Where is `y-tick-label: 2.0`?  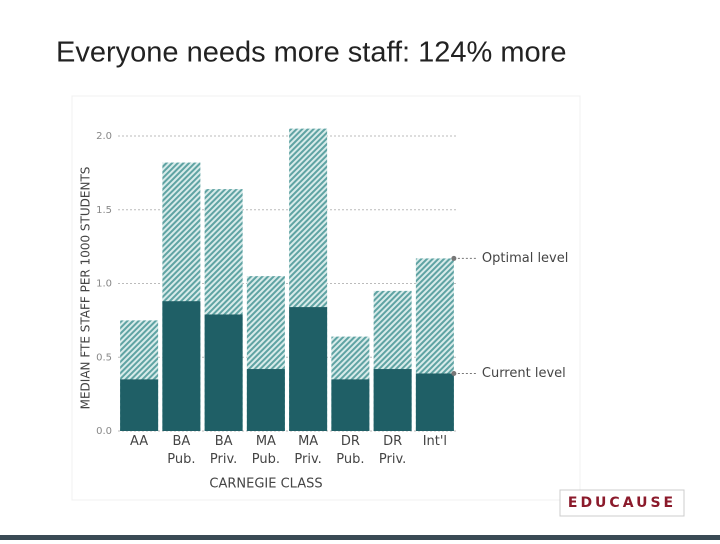
y-tick-label: 2.0 is located at coordinates (104, 136).